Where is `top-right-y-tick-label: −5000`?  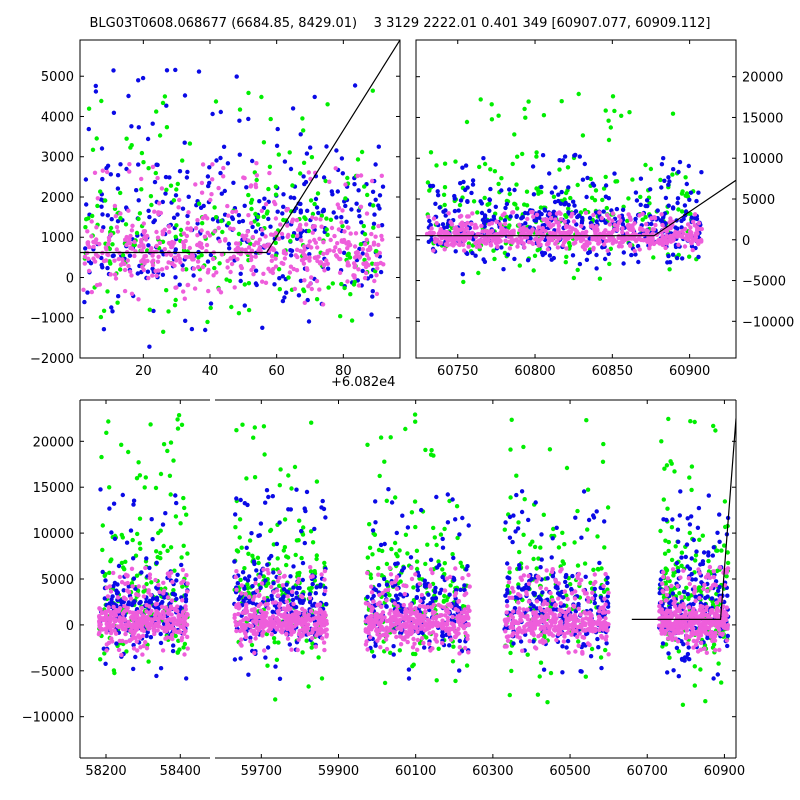
top-right-y-tick-label: −5000 is located at coordinates (764, 282).